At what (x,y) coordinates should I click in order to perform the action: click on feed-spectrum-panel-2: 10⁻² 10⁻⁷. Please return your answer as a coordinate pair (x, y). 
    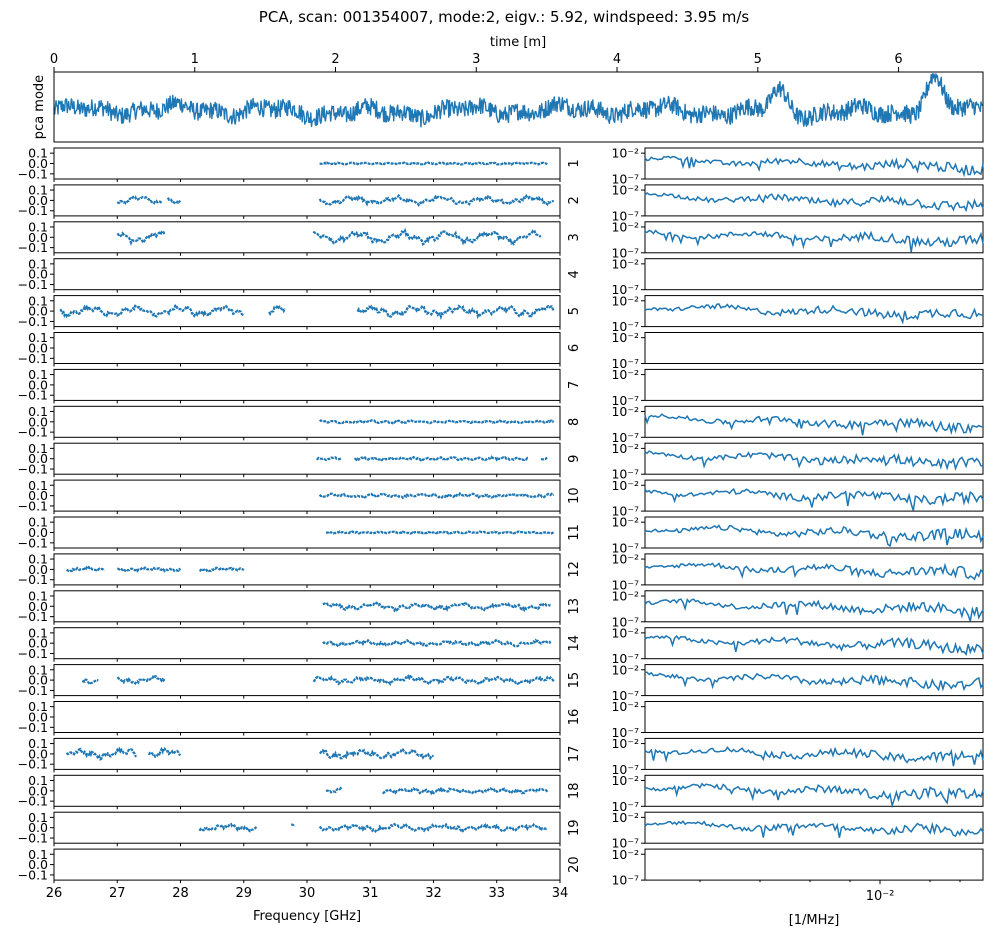
    Looking at the image, I should click on (797, 203).